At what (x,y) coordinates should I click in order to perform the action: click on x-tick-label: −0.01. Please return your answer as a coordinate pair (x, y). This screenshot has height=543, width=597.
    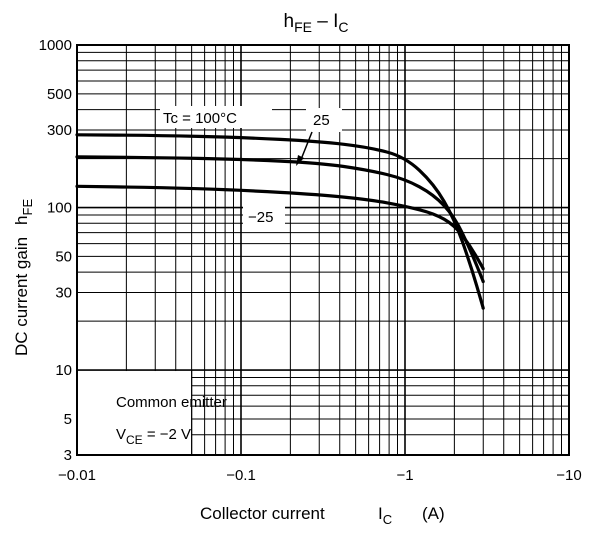
    Looking at the image, I should click on (77, 475).